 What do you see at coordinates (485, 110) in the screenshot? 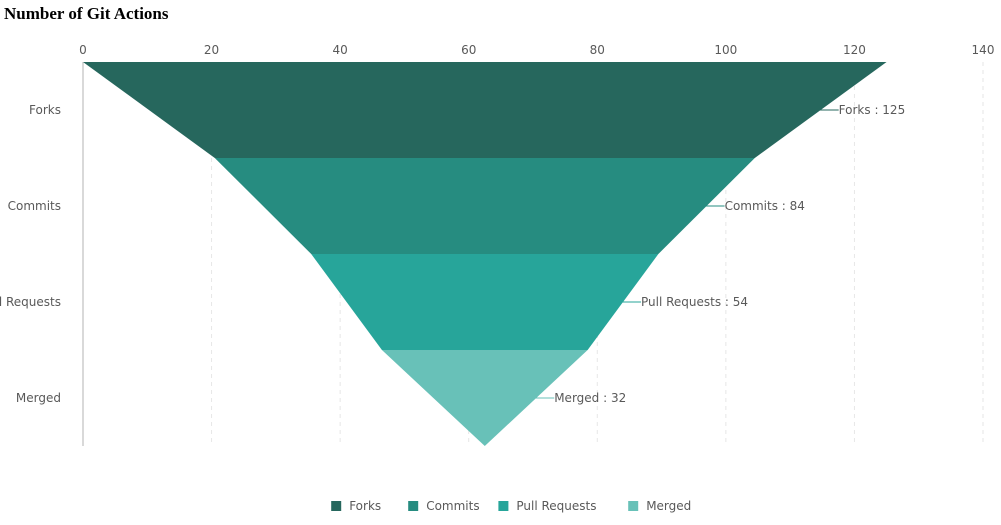
I see `funnel-segment-forks` at bounding box center [485, 110].